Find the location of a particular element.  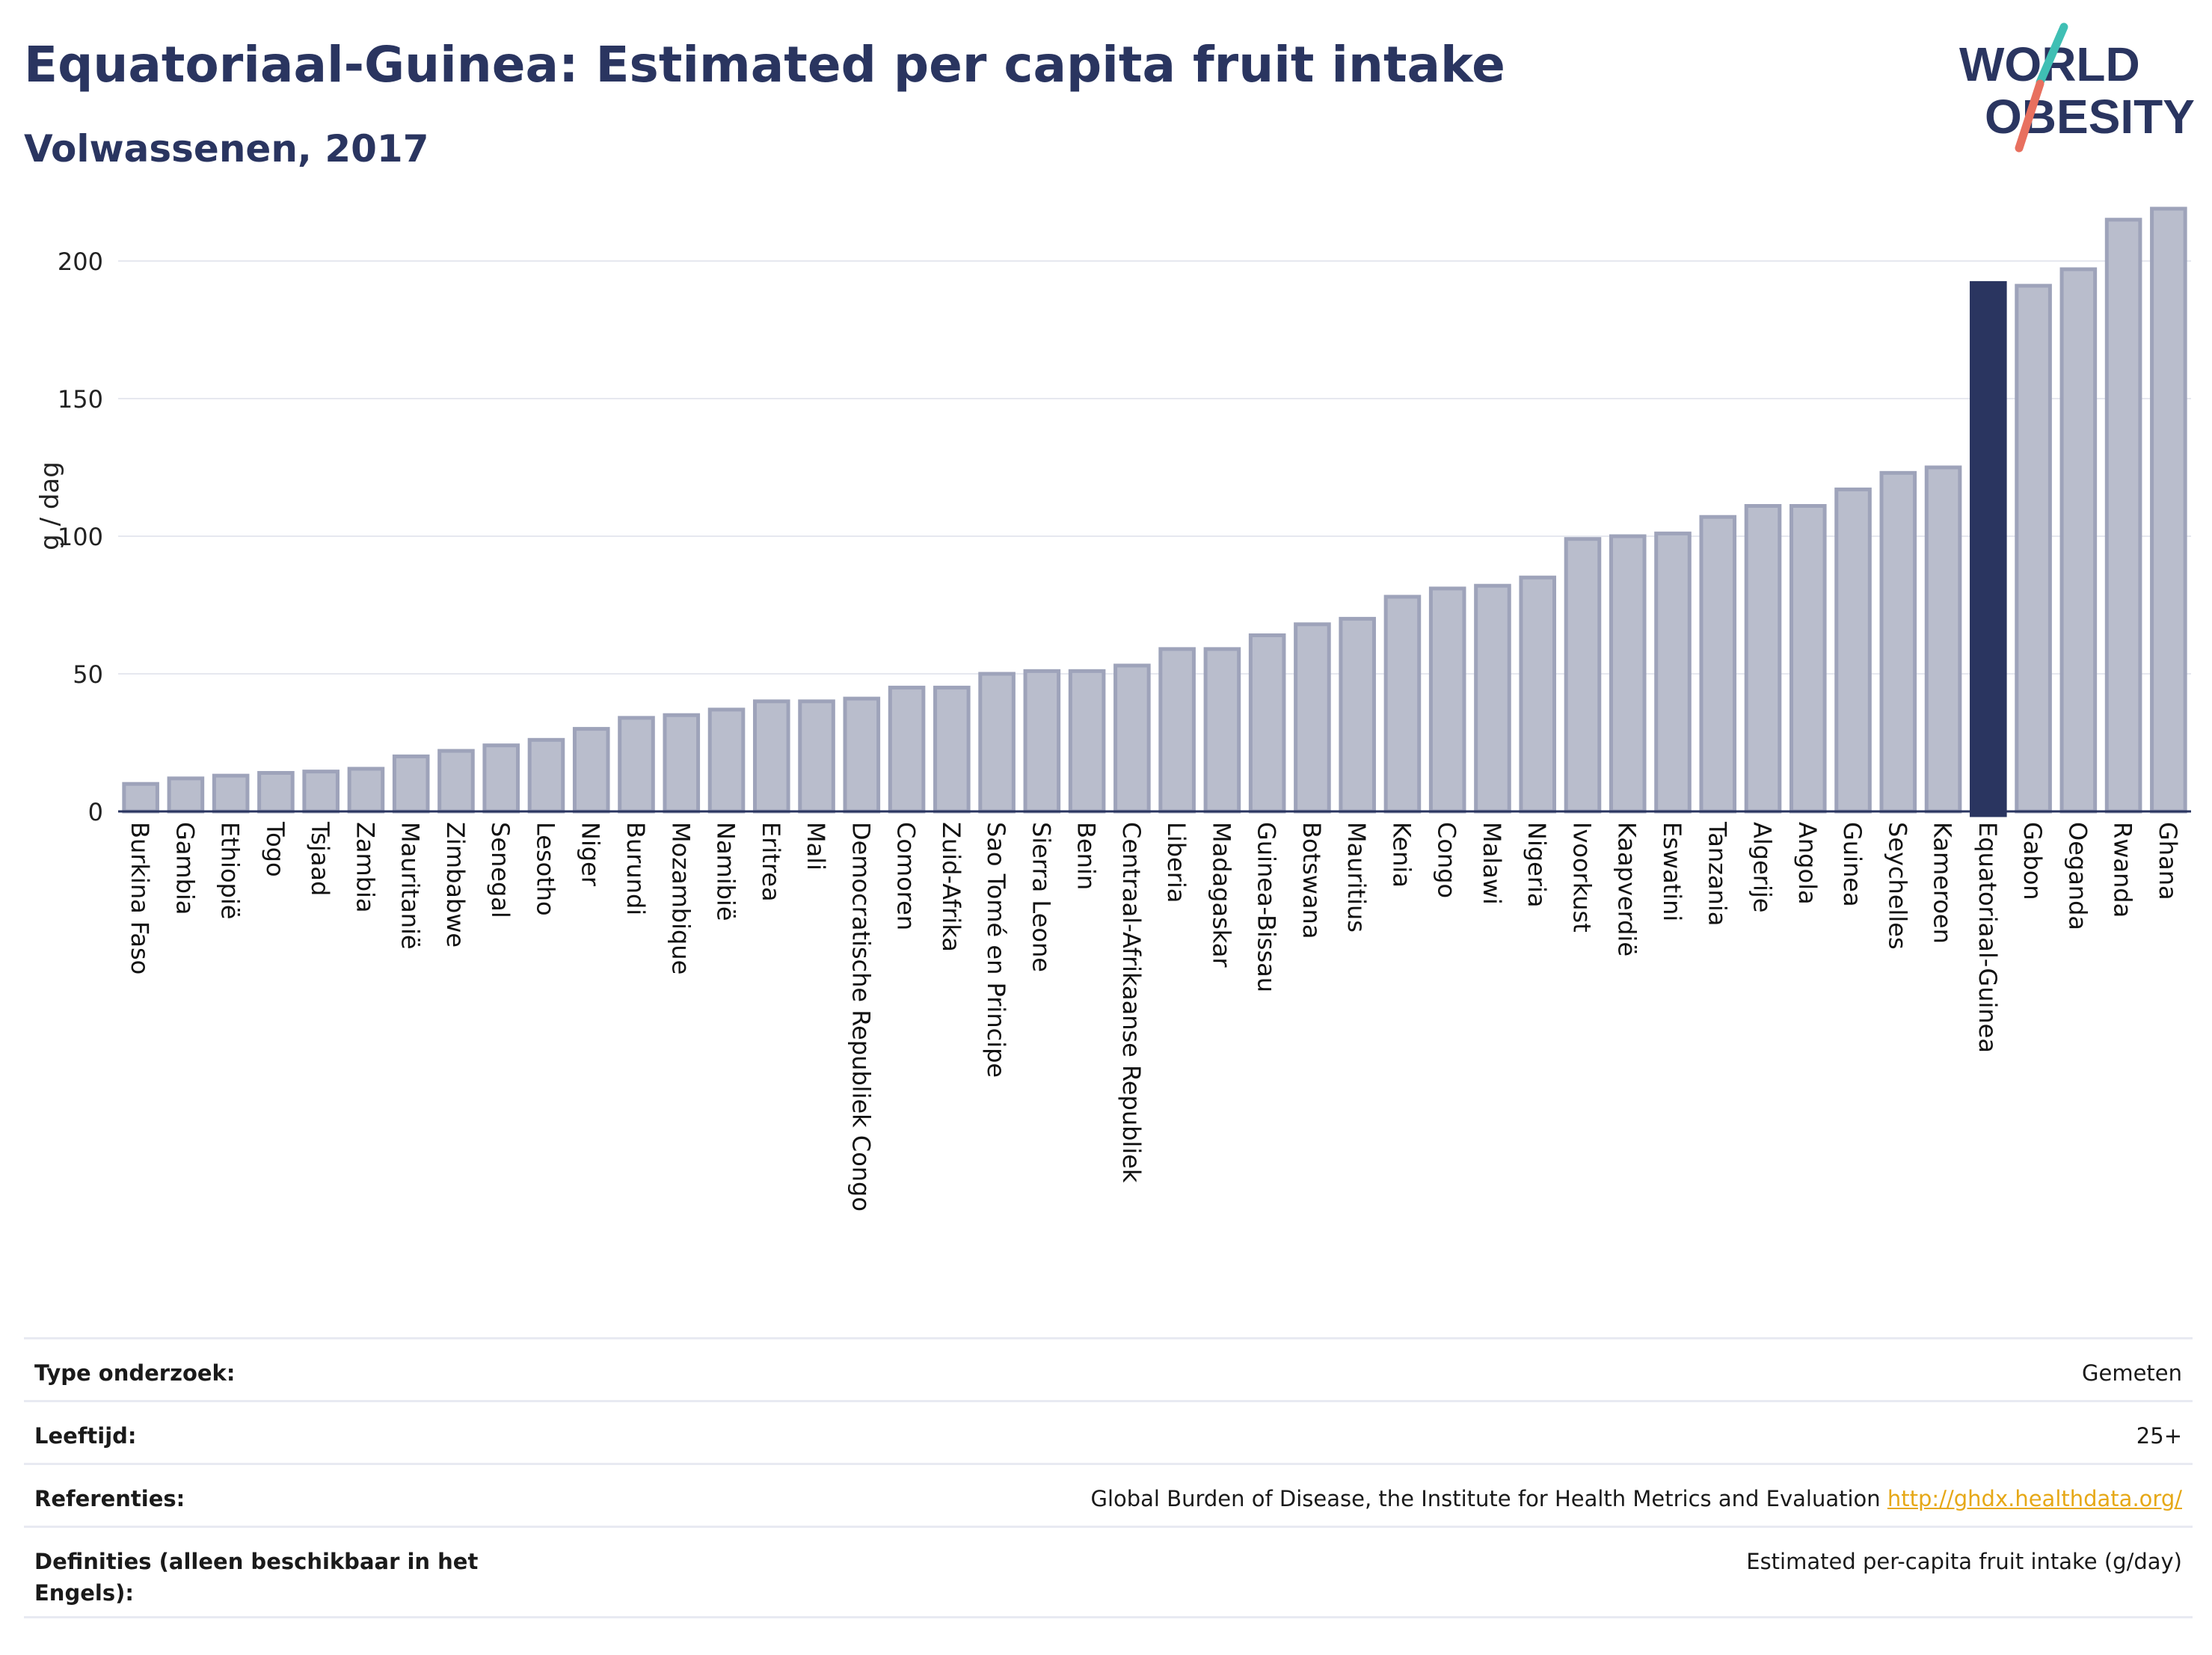

bar-centraal-afrikaanse-republiek is located at coordinates (1132, 738).